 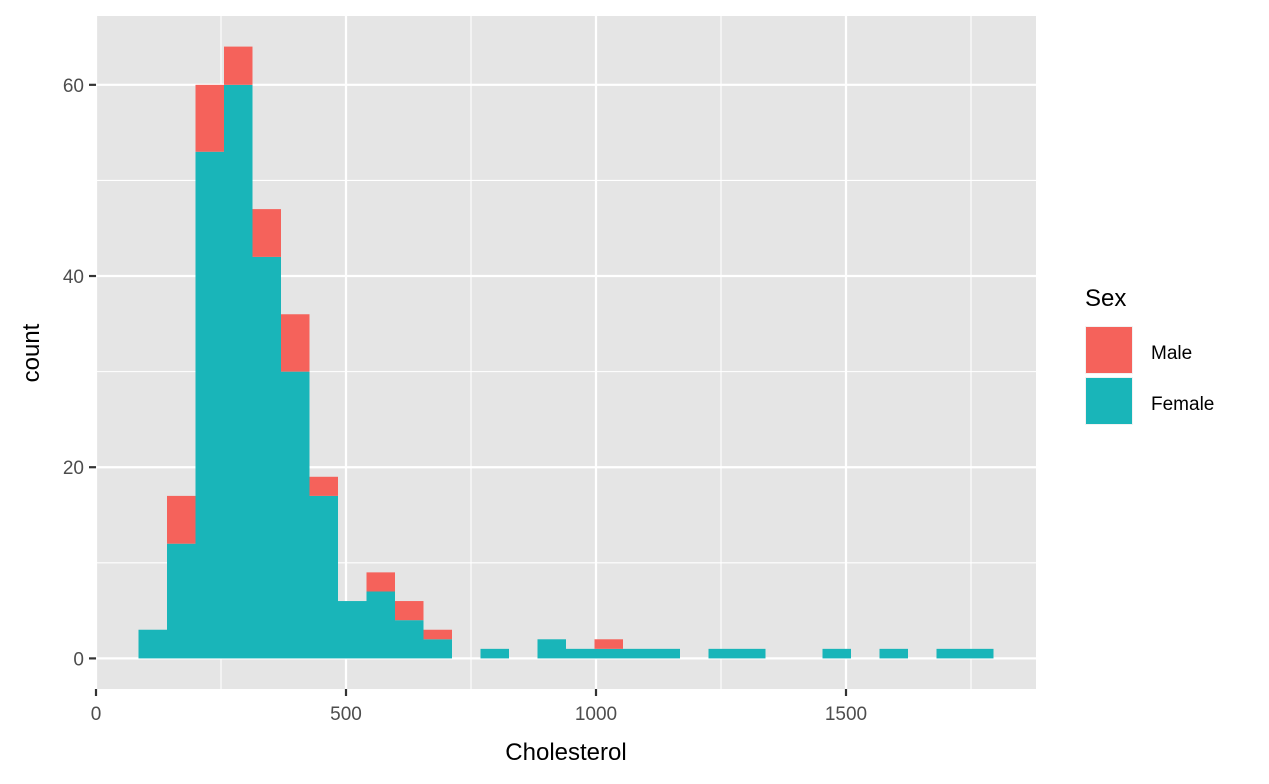 I want to click on x-axis: 0 500 1000 1500, so click(x=479, y=707).